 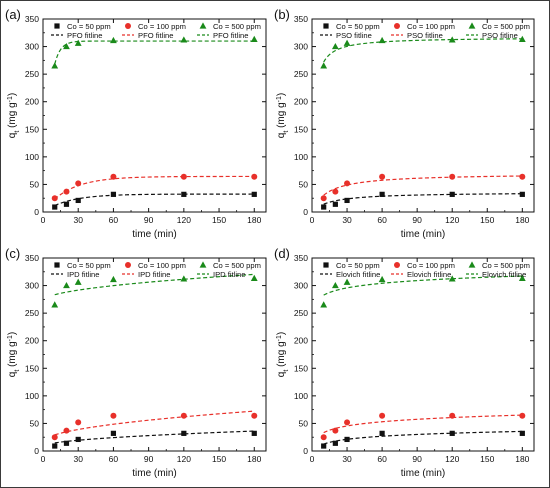 What do you see at coordinates (13, 14) in the screenshot?
I see `panel-letter: (a)` at bounding box center [13, 14].